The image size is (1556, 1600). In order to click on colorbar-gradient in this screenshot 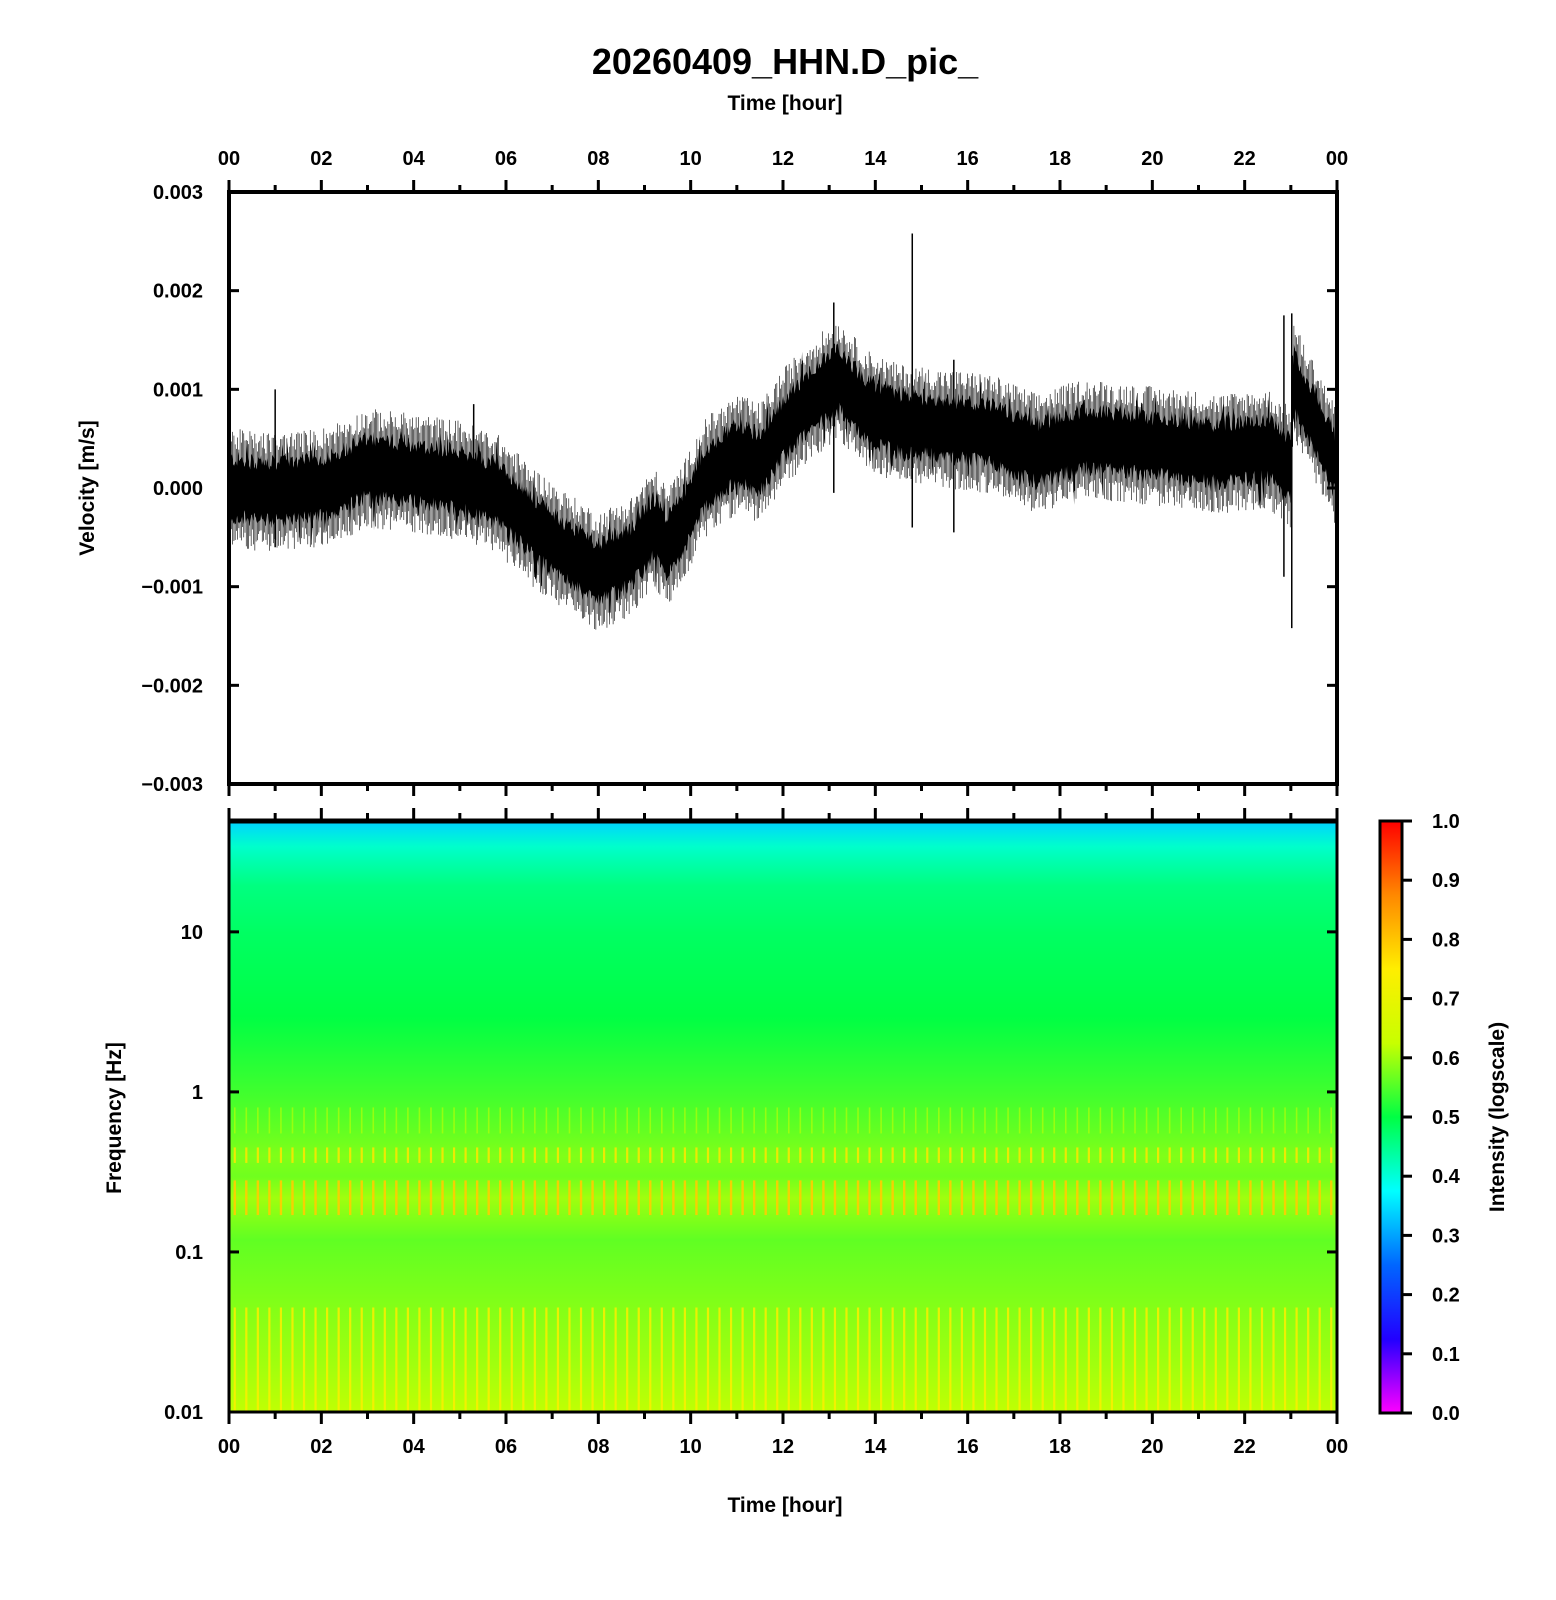, I will do `click(1391, 1117)`.